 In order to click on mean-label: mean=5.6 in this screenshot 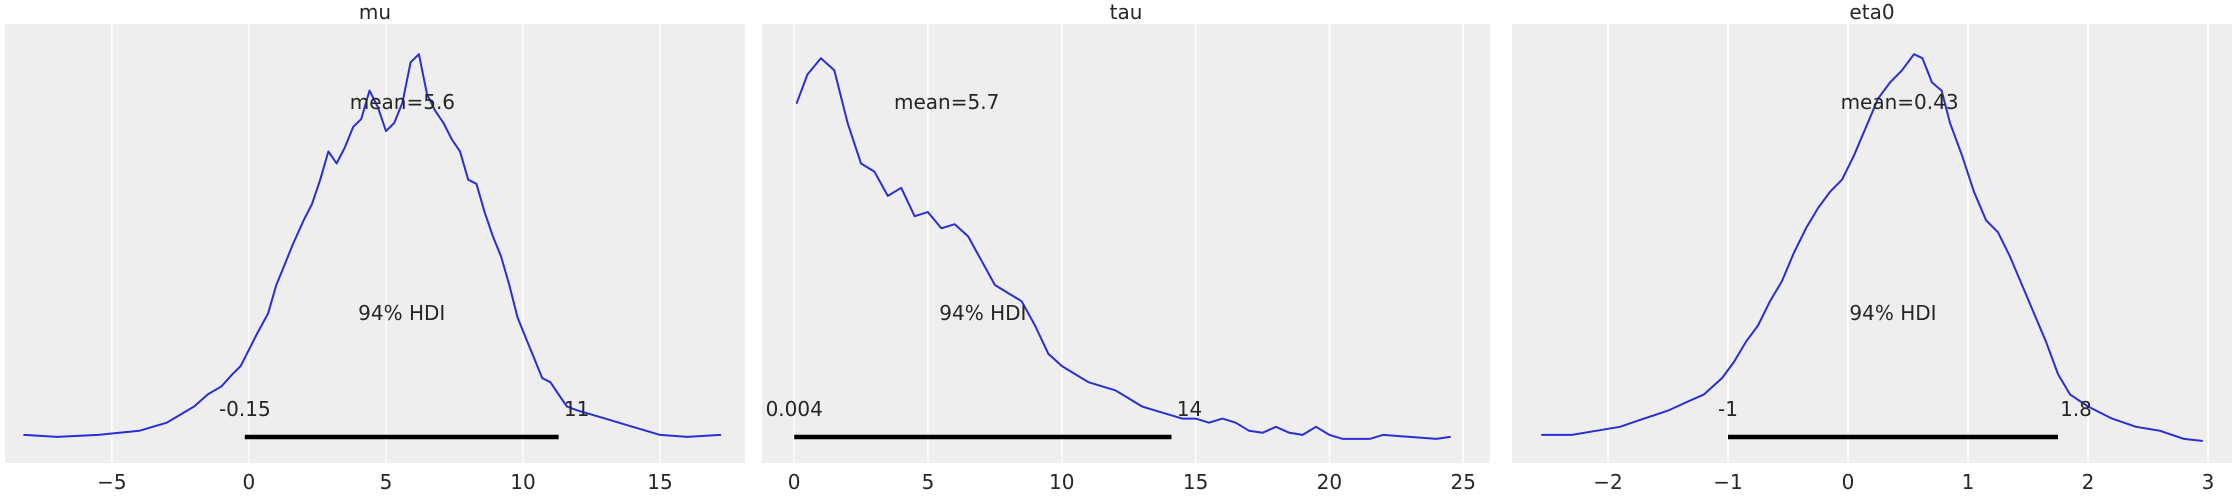, I will do `click(402, 102)`.